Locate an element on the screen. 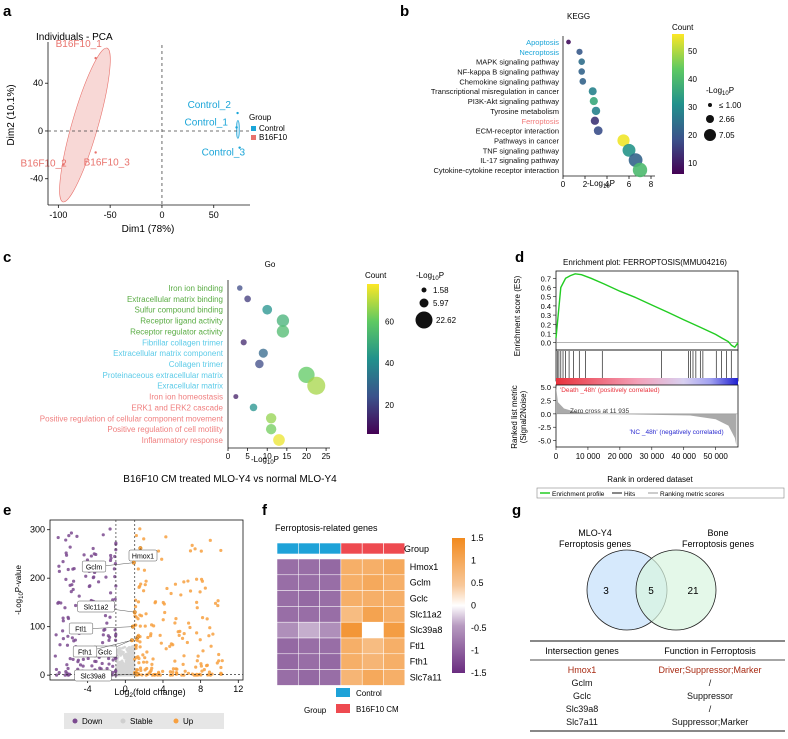 This screenshot has width=788, height=739. heatmap-legend-b16f10: B16F10 CM is located at coordinates (377, 709).